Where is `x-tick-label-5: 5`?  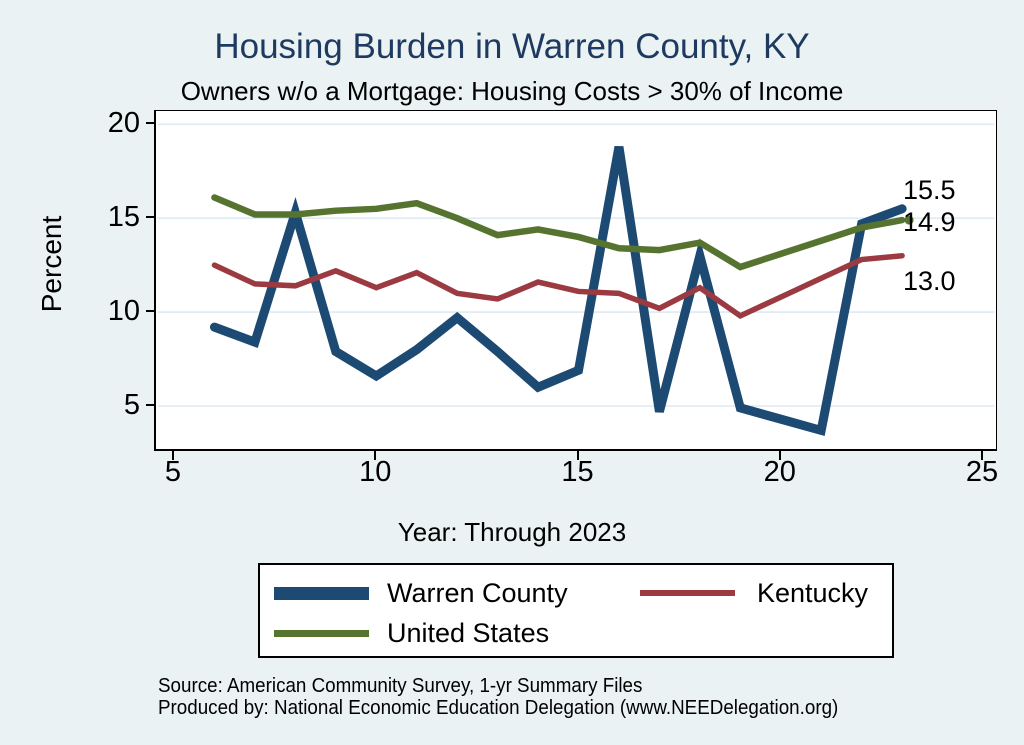 x-tick-label-5: 5 is located at coordinates (173, 472).